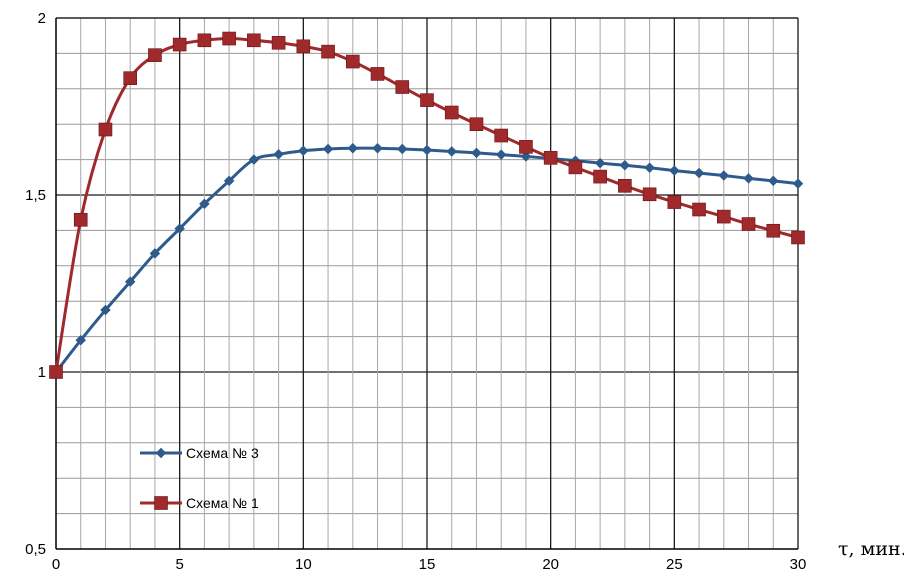 The image size is (904, 573). What do you see at coordinates (550, 564) in the screenshot?
I see `x-tick-label: 20` at bounding box center [550, 564].